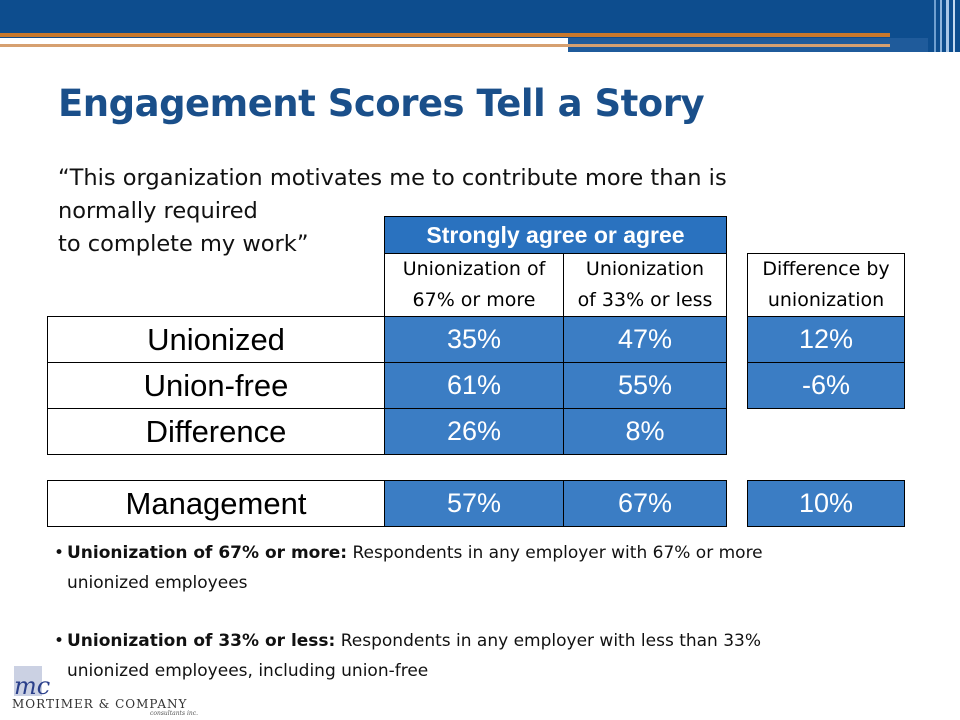 The height and width of the screenshot is (720, 960). What do you see at coordinates (474, 431) in the screenshot?
I see `value-cell: 26%` at bounding box center [474, 431].